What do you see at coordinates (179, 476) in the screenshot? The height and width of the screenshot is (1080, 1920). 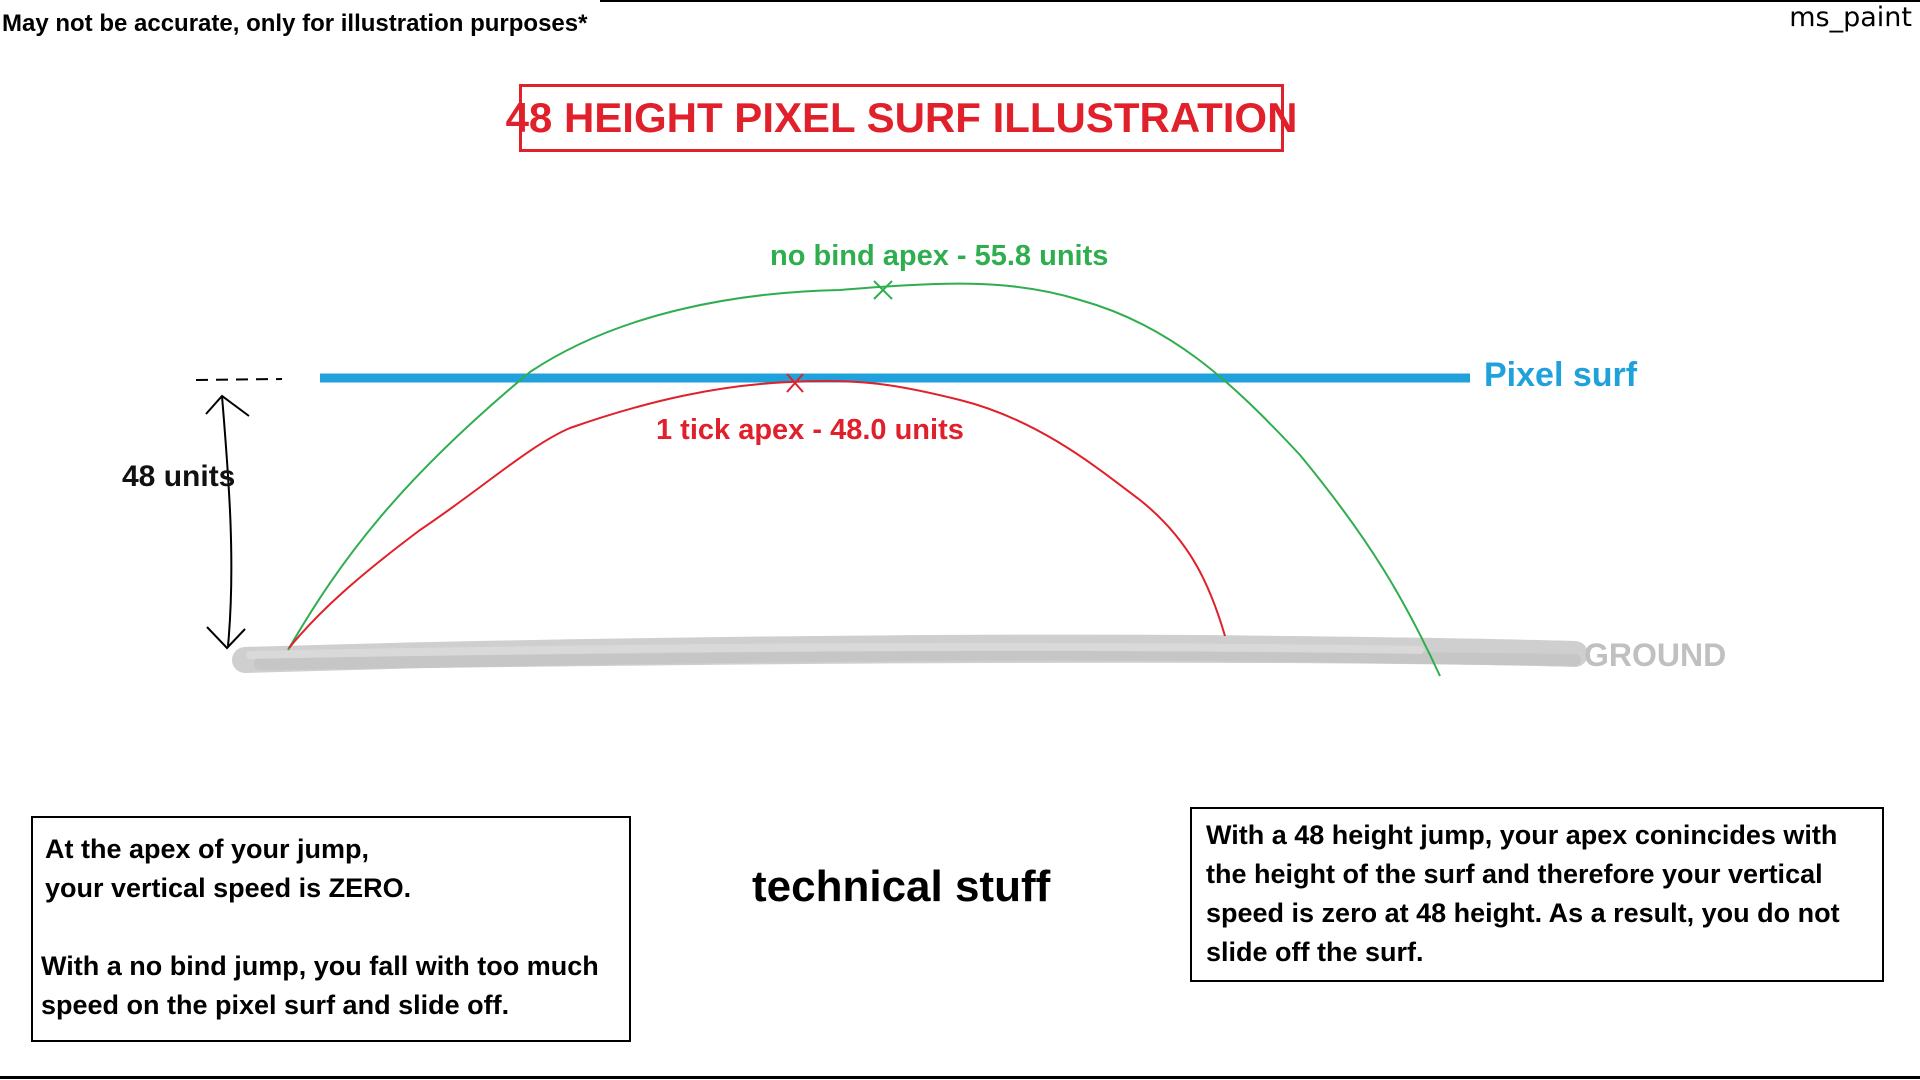 I see `height-units-label: 48 units` at bounding box center [179, 476].